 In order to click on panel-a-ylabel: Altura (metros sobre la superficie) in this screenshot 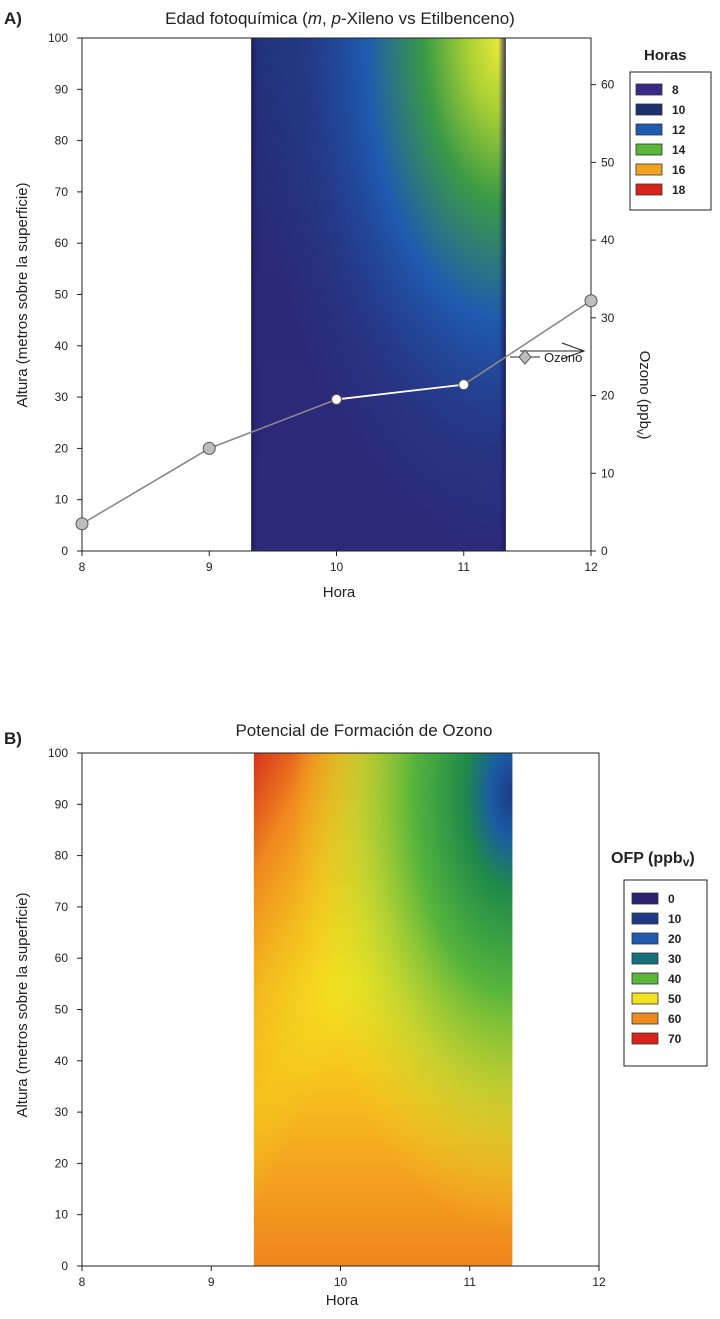, I will do `click(22, 294)`.